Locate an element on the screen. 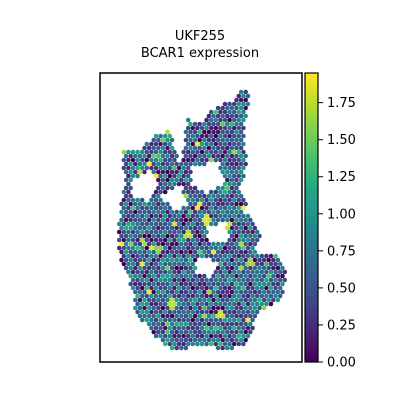  chart-title: UKF255 is located at coordinates (200, 36).